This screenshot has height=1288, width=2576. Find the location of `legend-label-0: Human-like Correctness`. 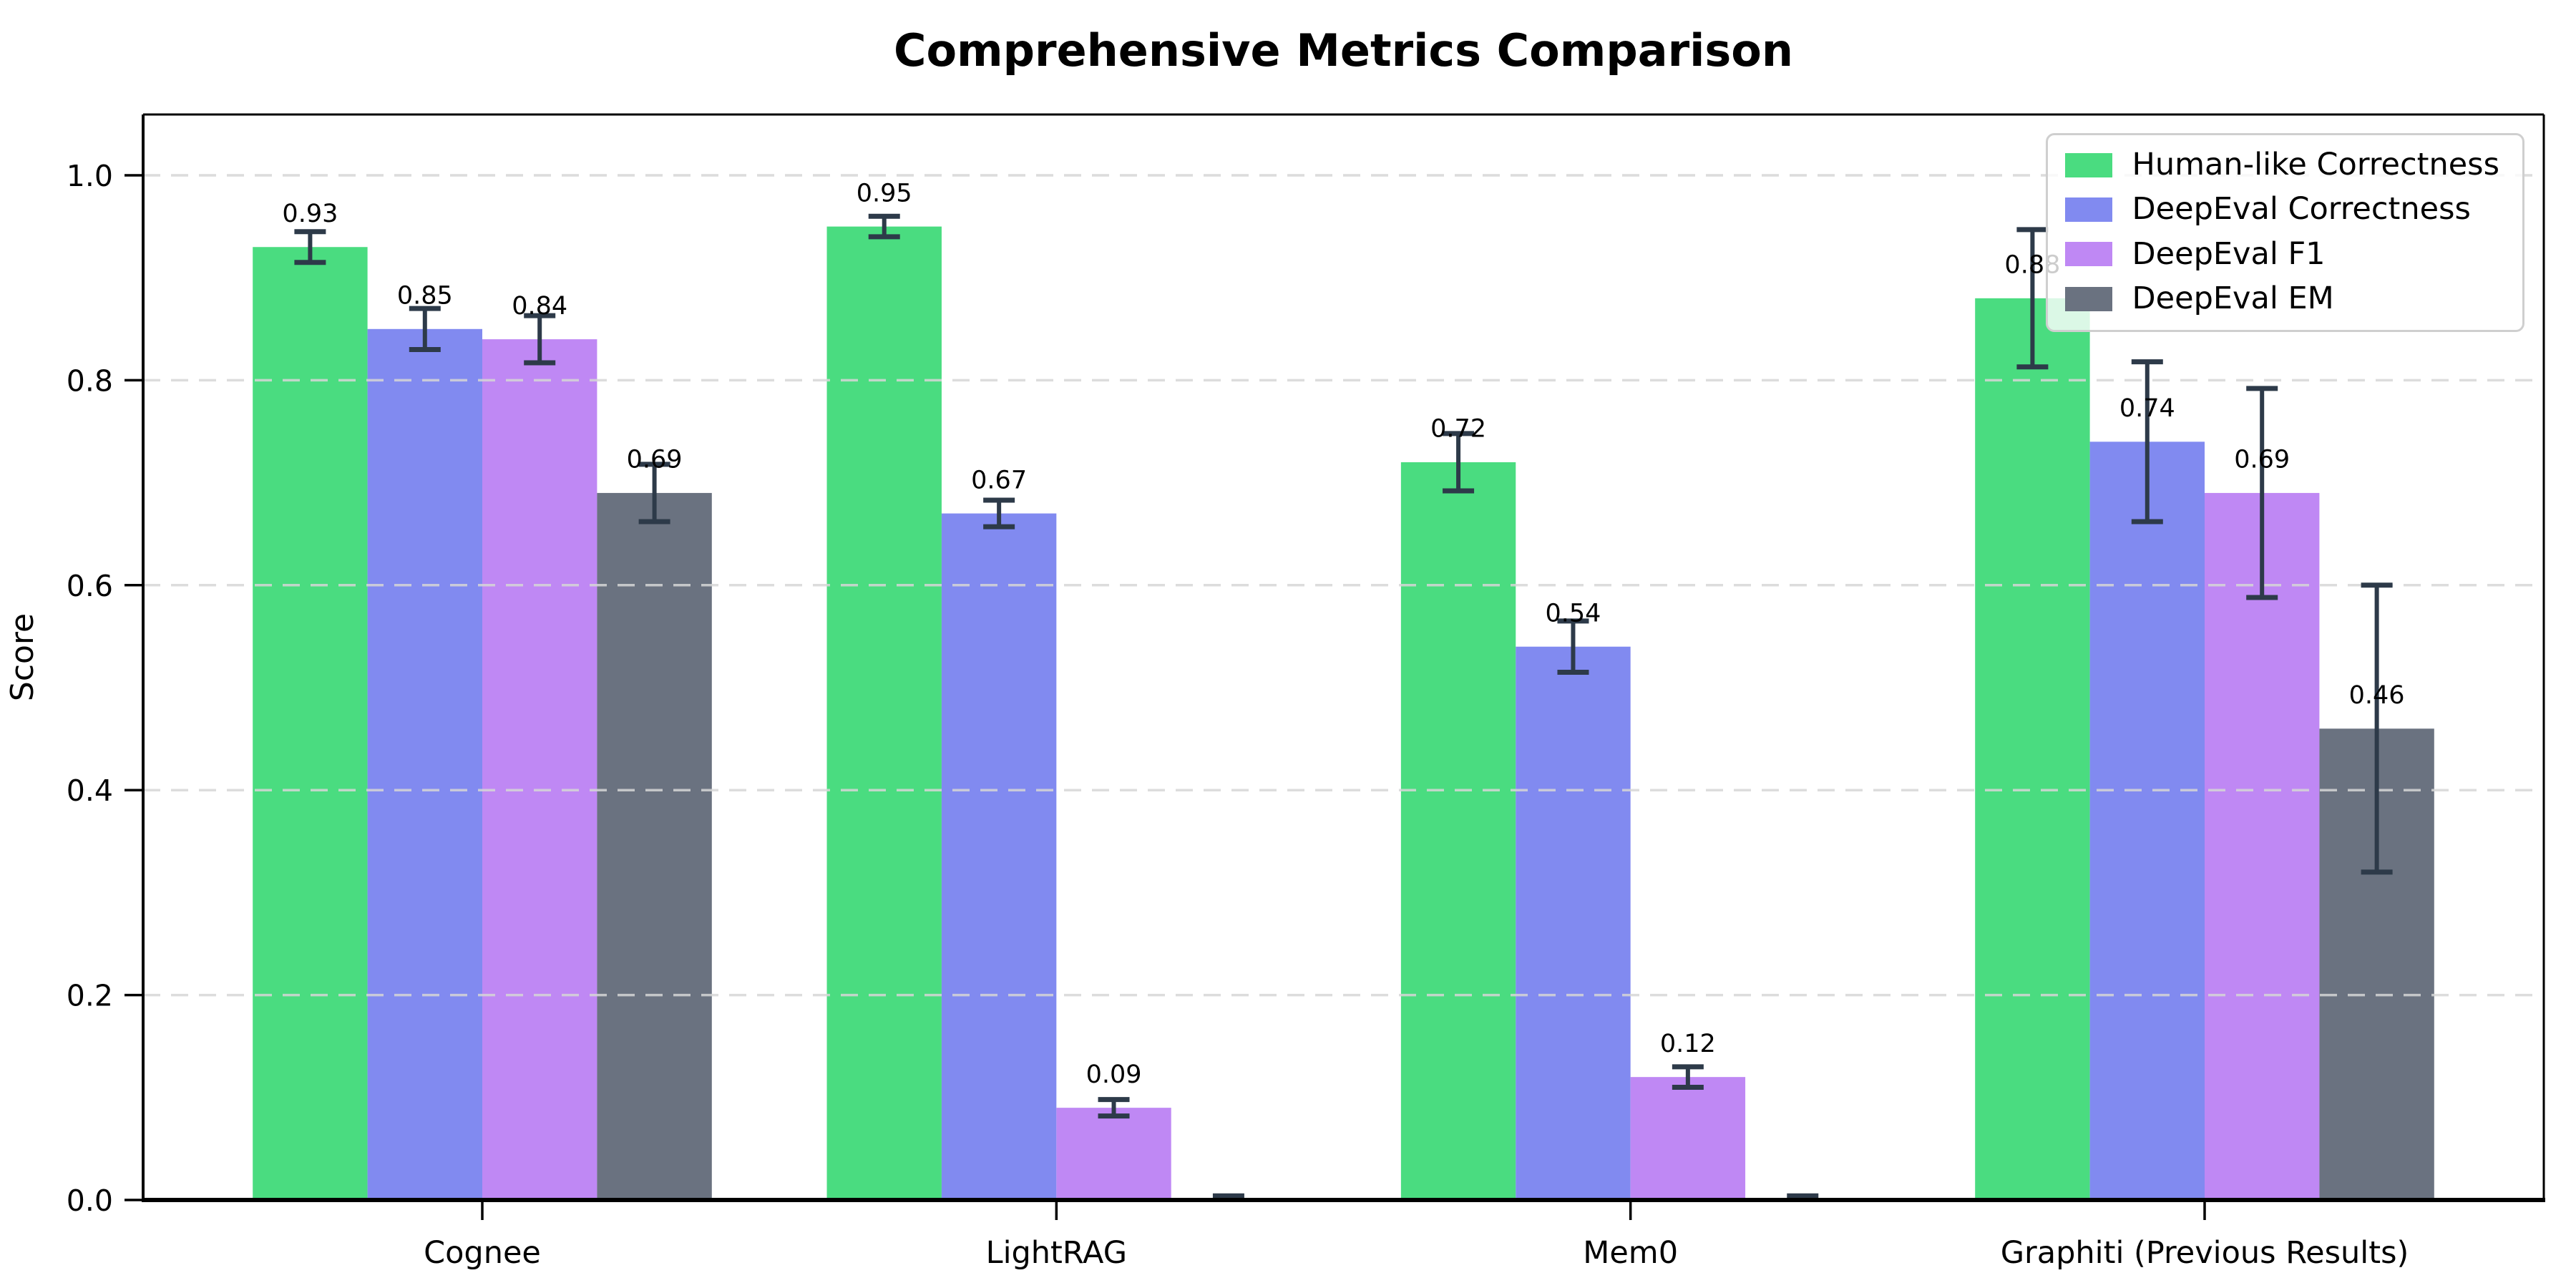

legend-label-0: Human-like Correctness is located at coordinates (2315, 164).